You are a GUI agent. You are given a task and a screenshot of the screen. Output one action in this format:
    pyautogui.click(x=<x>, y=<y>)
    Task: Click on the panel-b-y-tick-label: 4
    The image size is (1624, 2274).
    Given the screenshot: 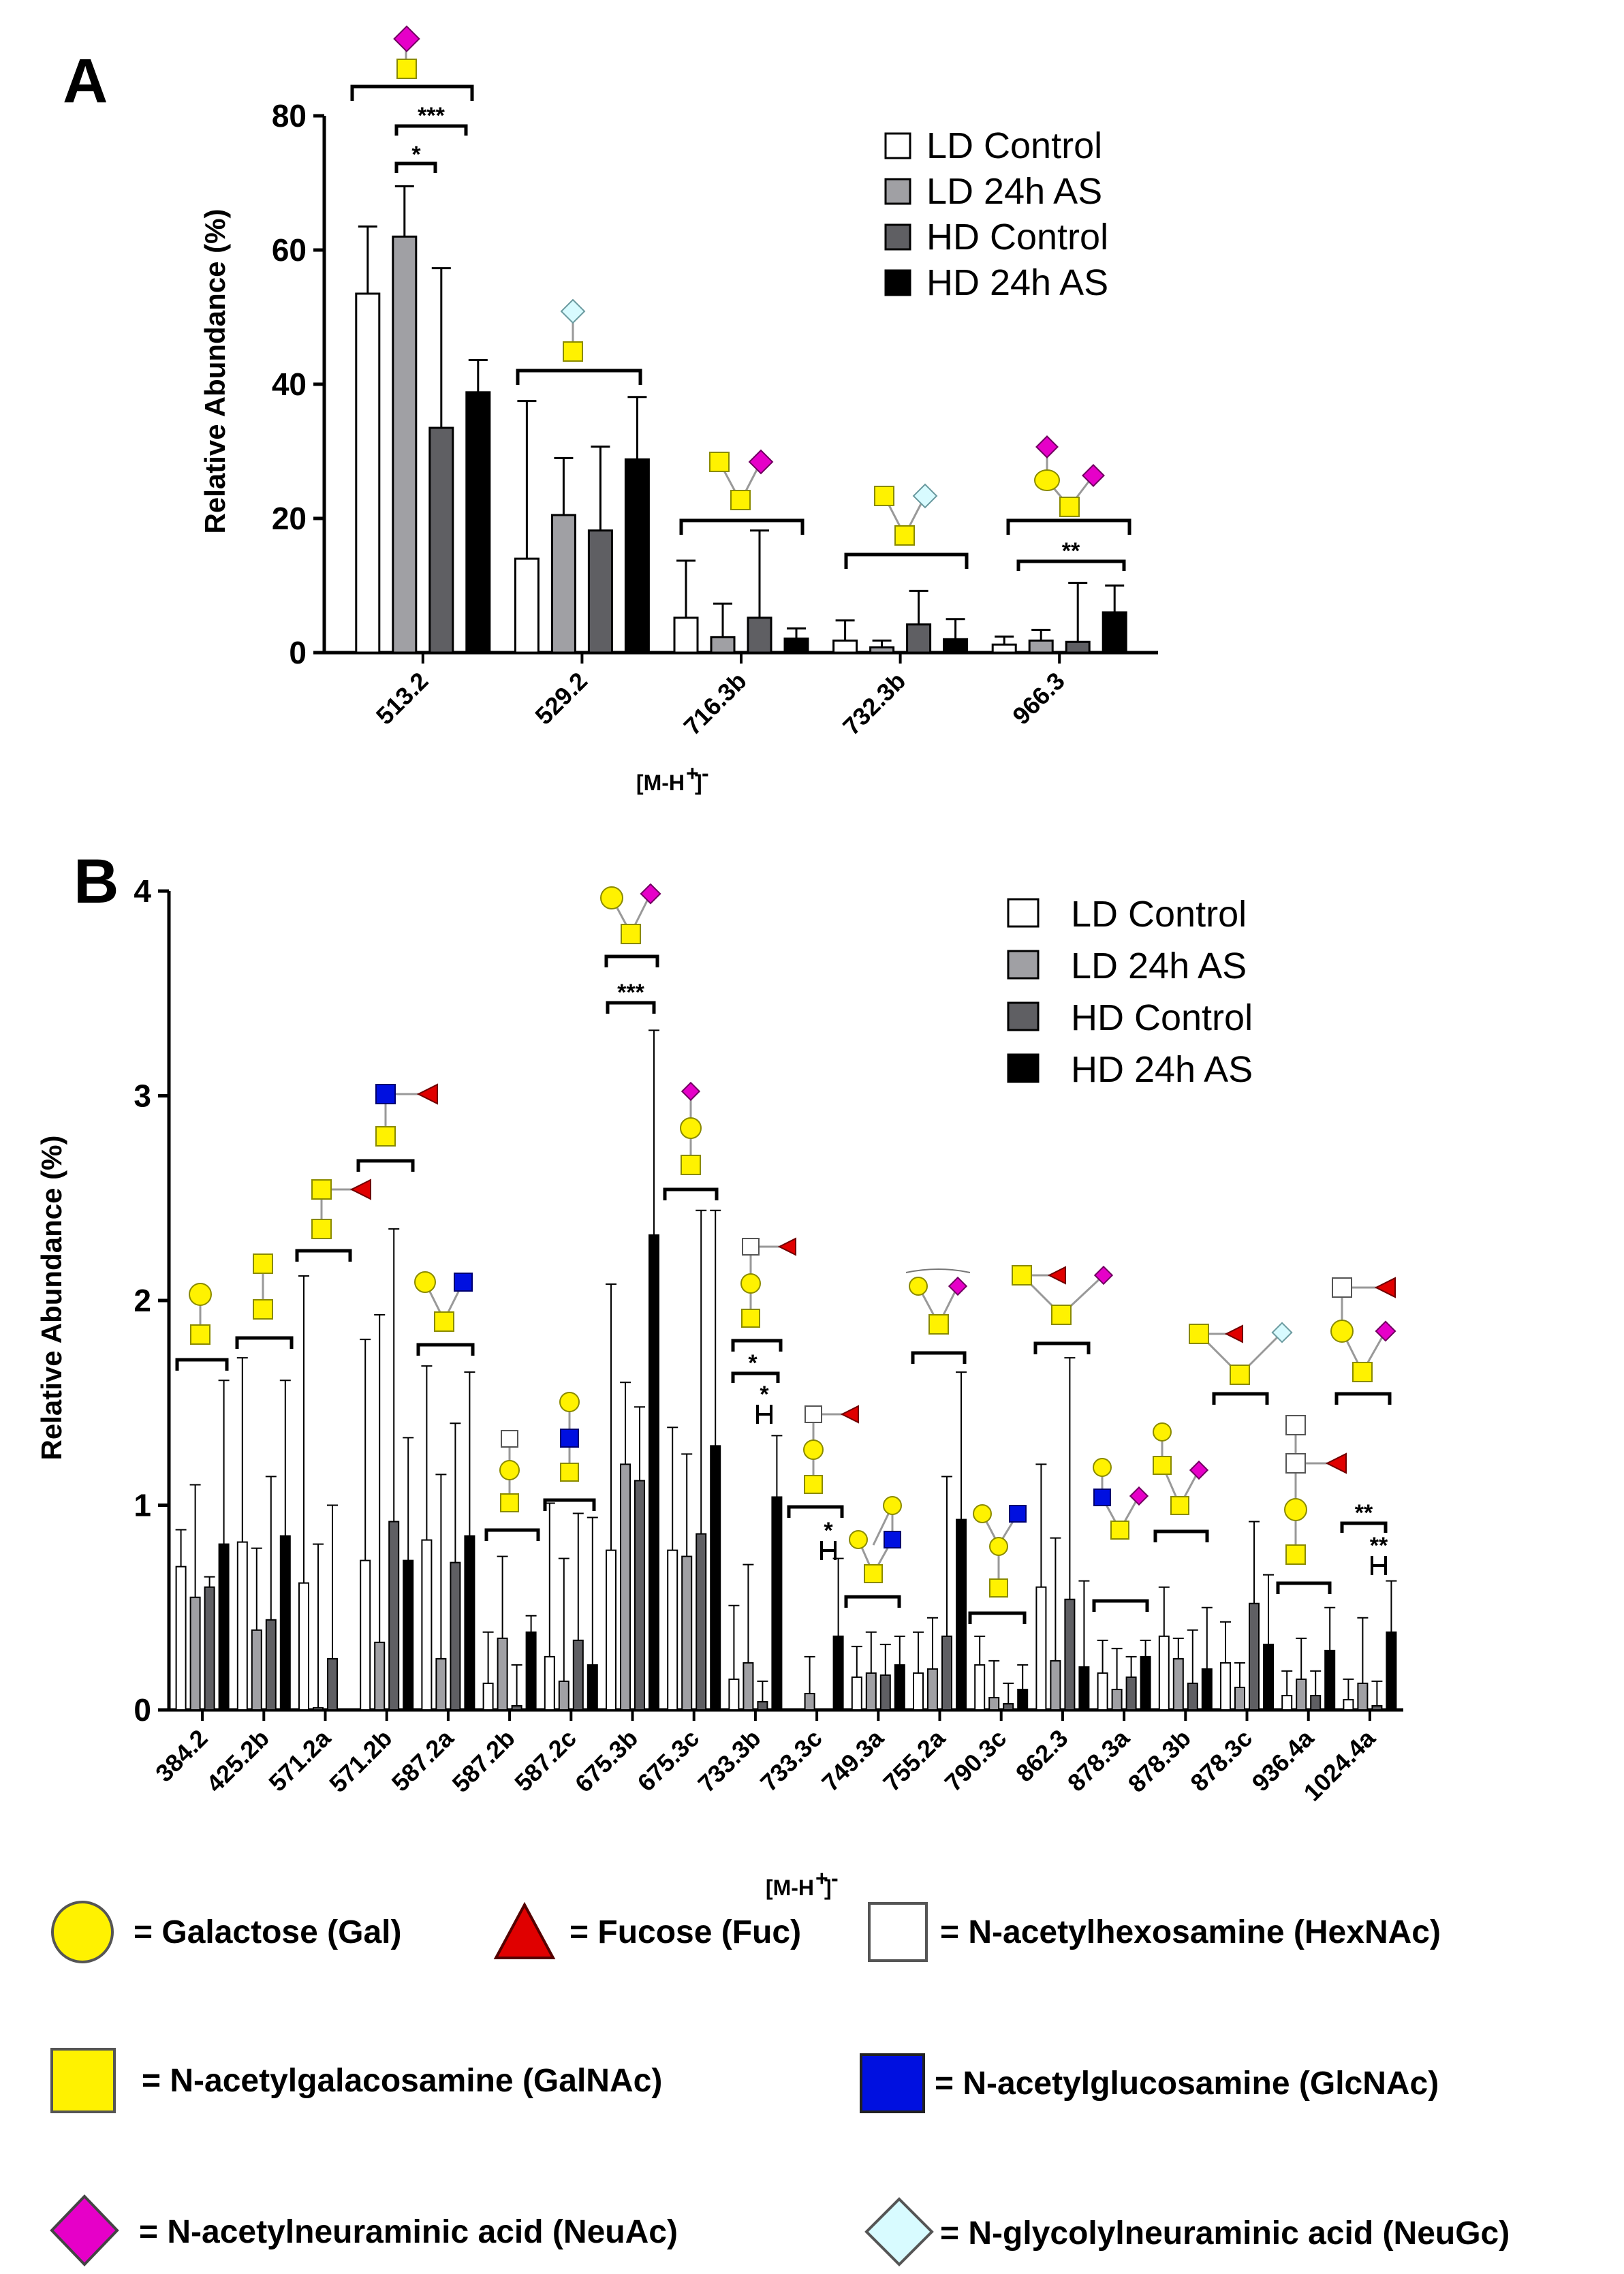 What is the action you would take?
    pyautogui.click(x=142, y=891)
    